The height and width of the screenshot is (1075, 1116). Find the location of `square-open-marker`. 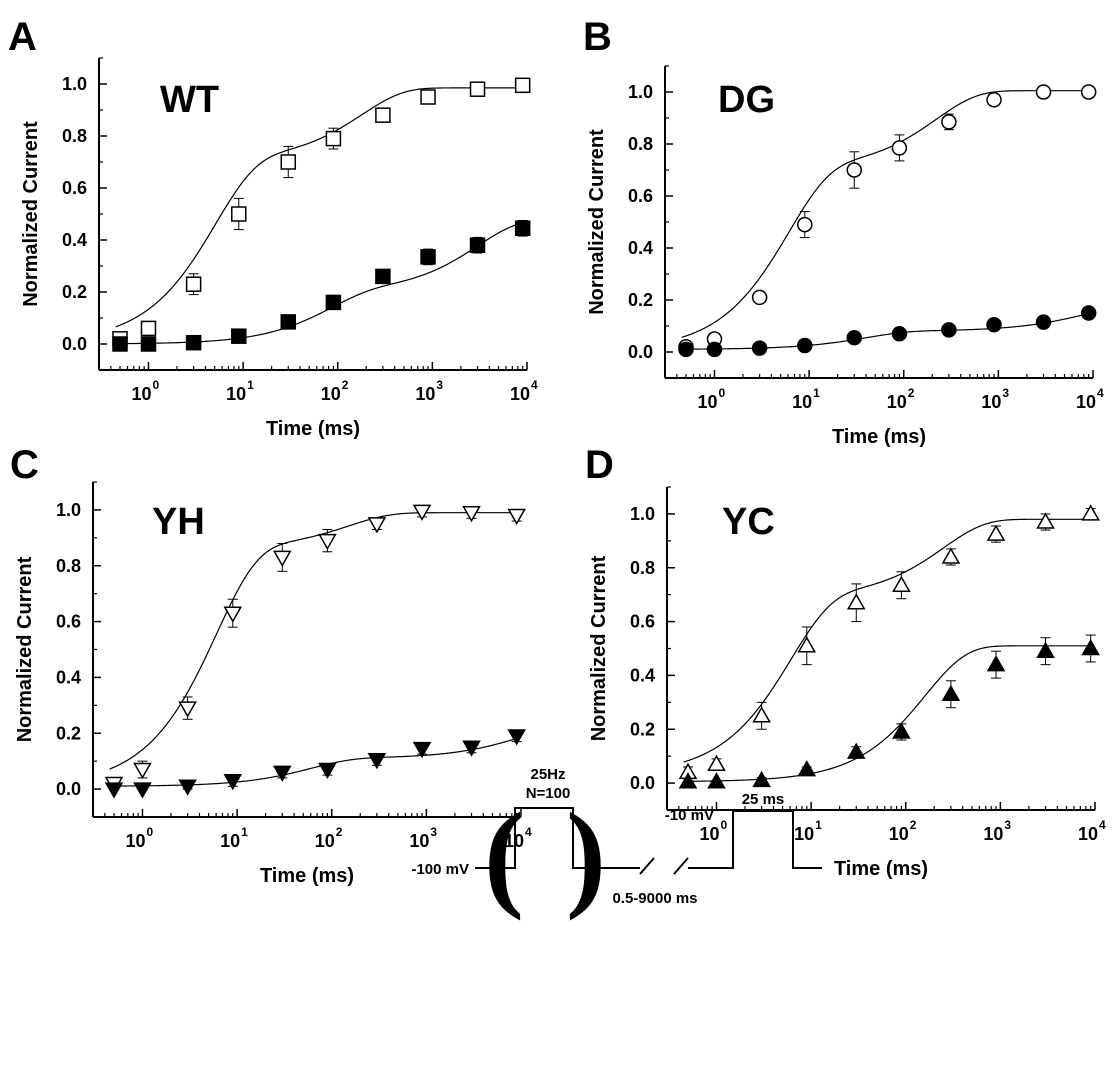

square-open-marker is located at coordinates (522, 85).